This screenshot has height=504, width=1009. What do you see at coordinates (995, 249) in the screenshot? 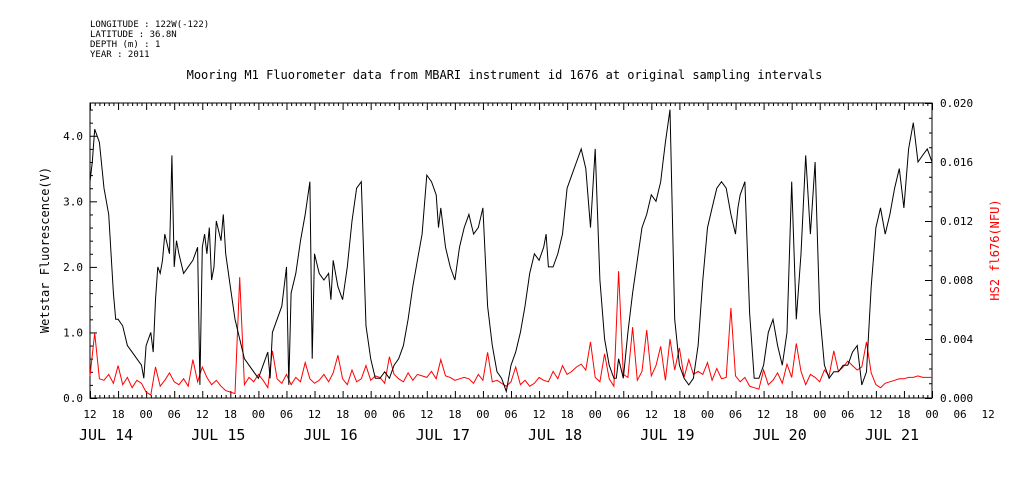
I see `y2-axis-label: HS2 fl676(NFU)` at bounding box center [995, 249].